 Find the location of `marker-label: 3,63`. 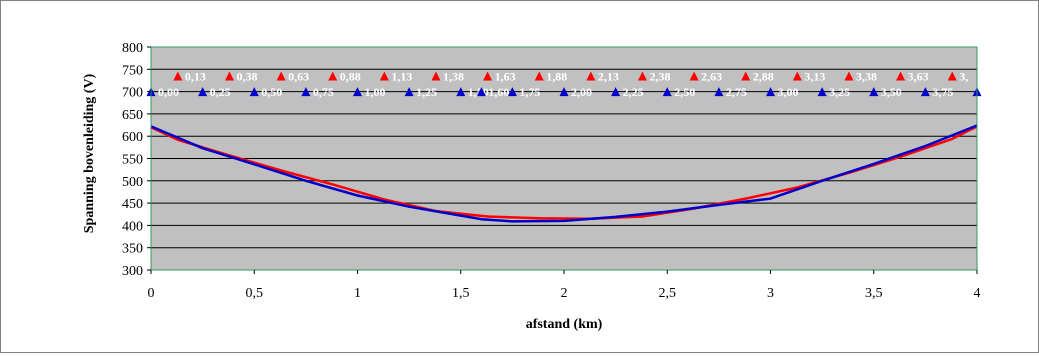

marker-label: 3,63 is located at coordinates (918, 76).